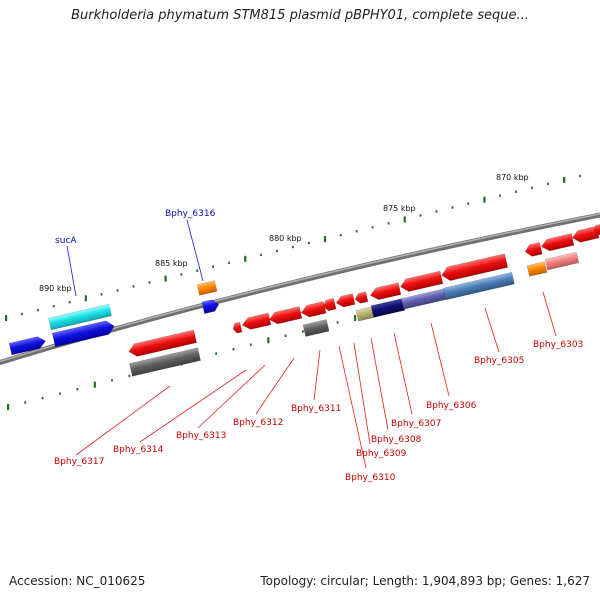 Image resolution: width=600 pixels, height=600 pixels. I want to click on scale-label: 880 kbp, so click(285, 238).